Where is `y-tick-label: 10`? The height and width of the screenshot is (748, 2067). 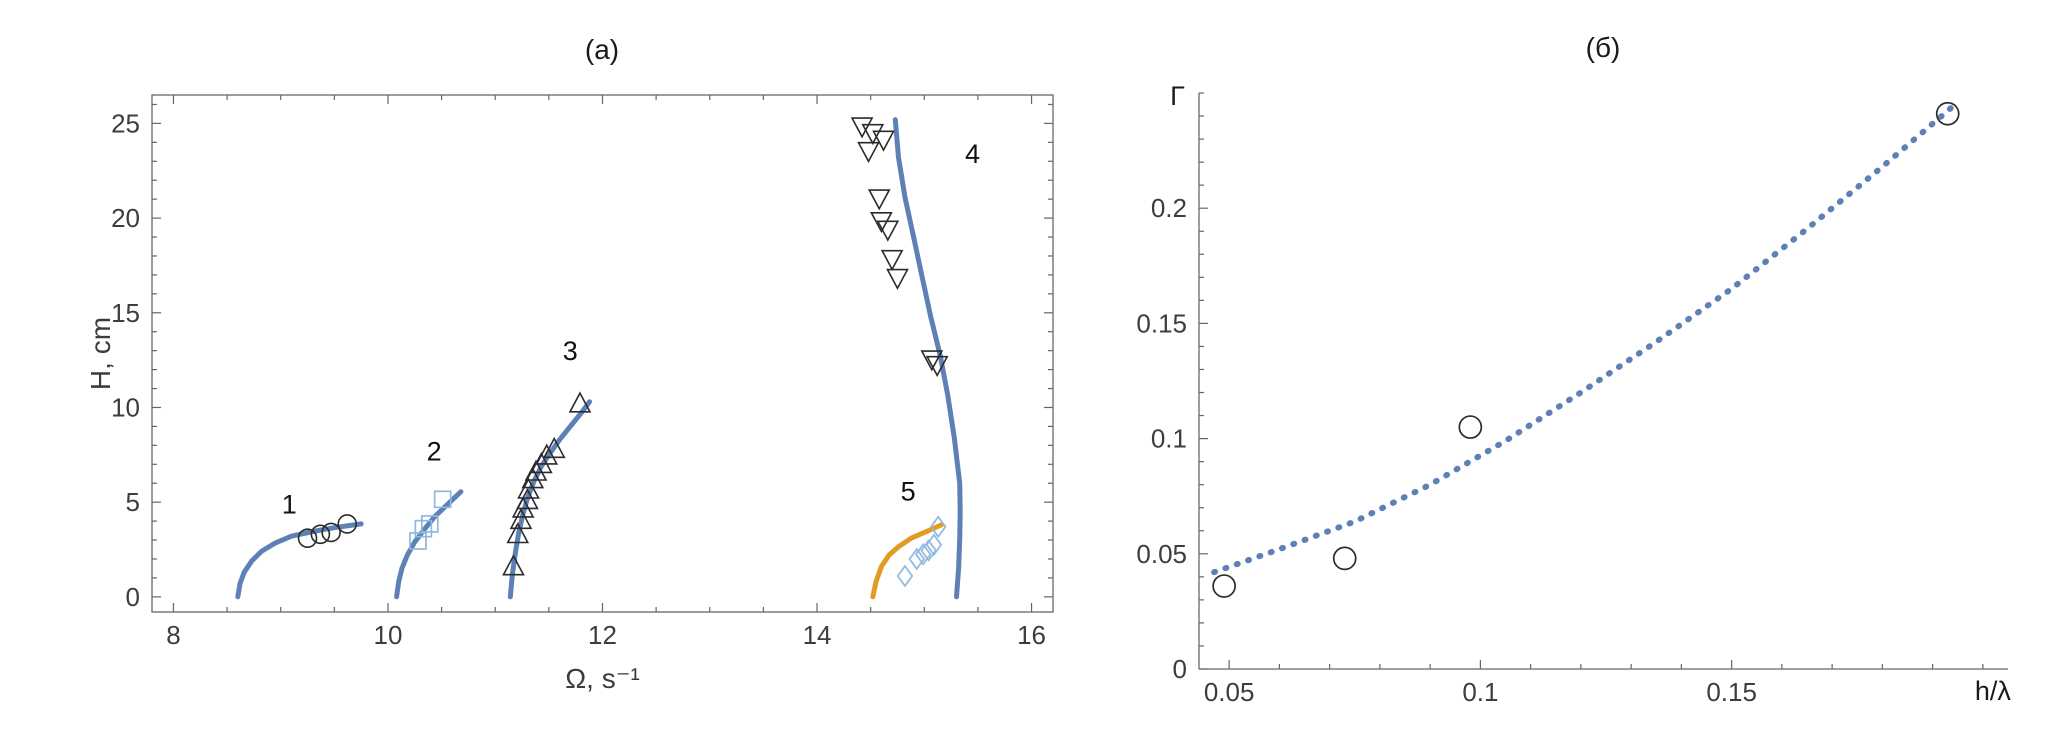
y-tick-label: 10 is located at coordinates (125, 407).